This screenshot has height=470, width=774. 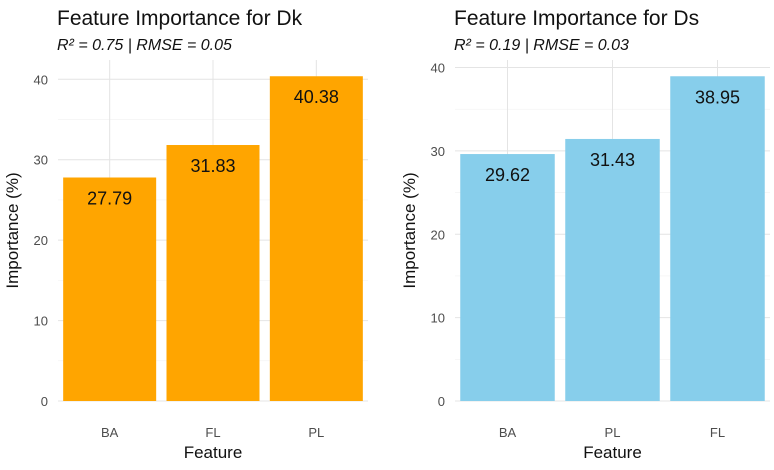 I want to click on chart-title: Feature Importance for Dk, so click(x=180, y=18).